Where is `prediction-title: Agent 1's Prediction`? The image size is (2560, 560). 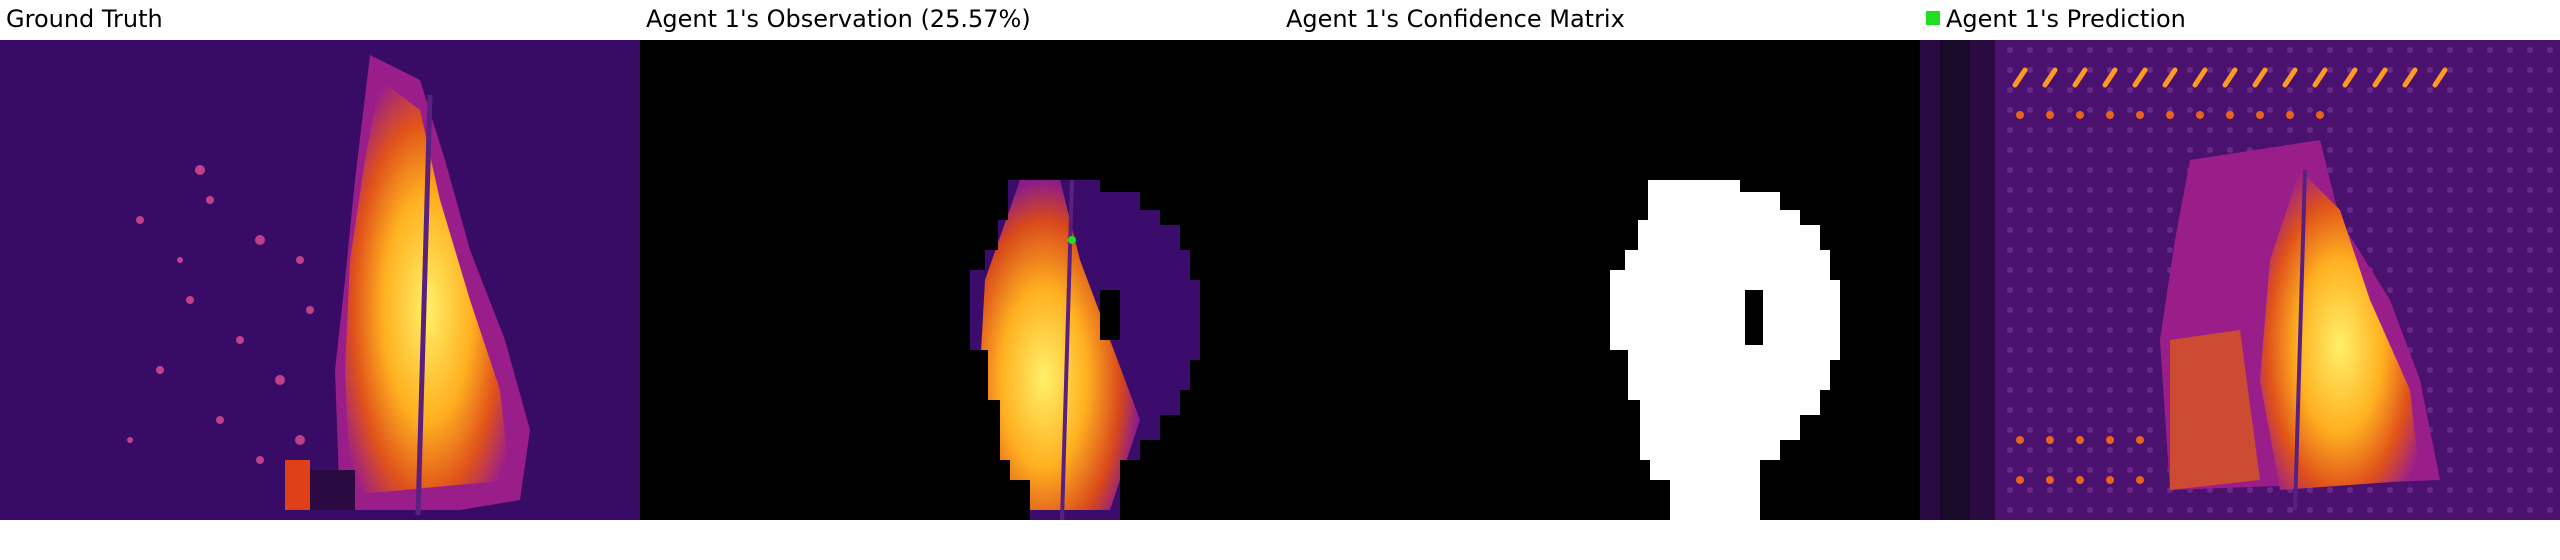
prediction-title: Agent 1's Prediction is located at coordinates (2056, 19).